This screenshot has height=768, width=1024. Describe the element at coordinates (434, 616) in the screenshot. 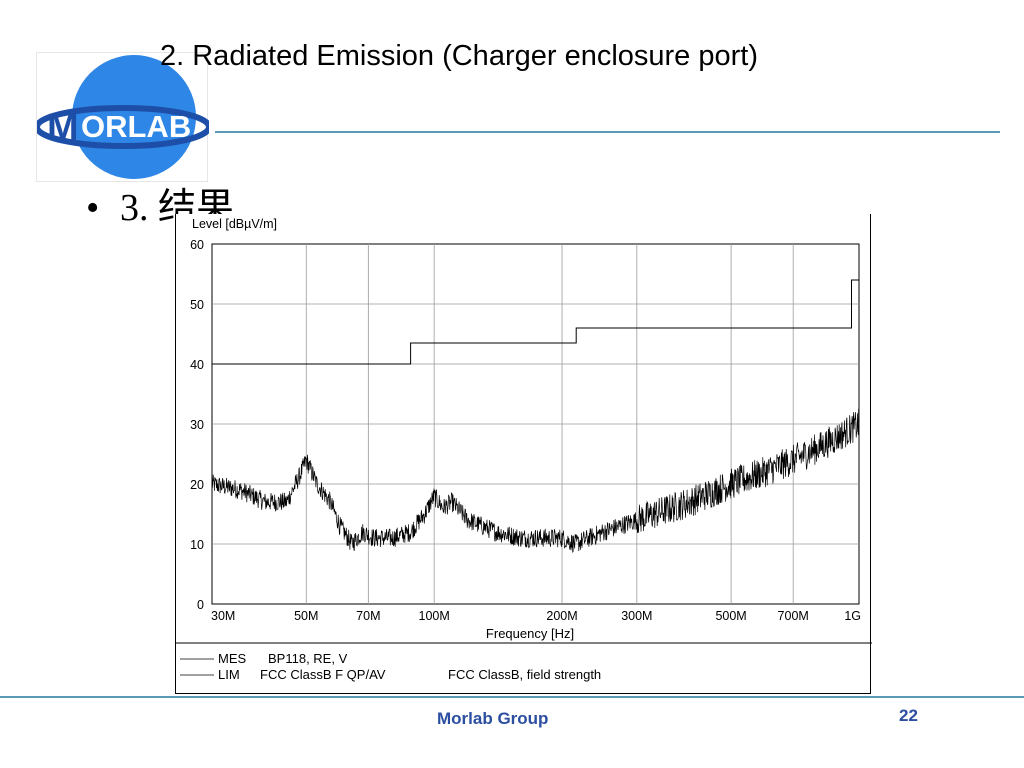

I see `x-tick-label: 100M` at that location.